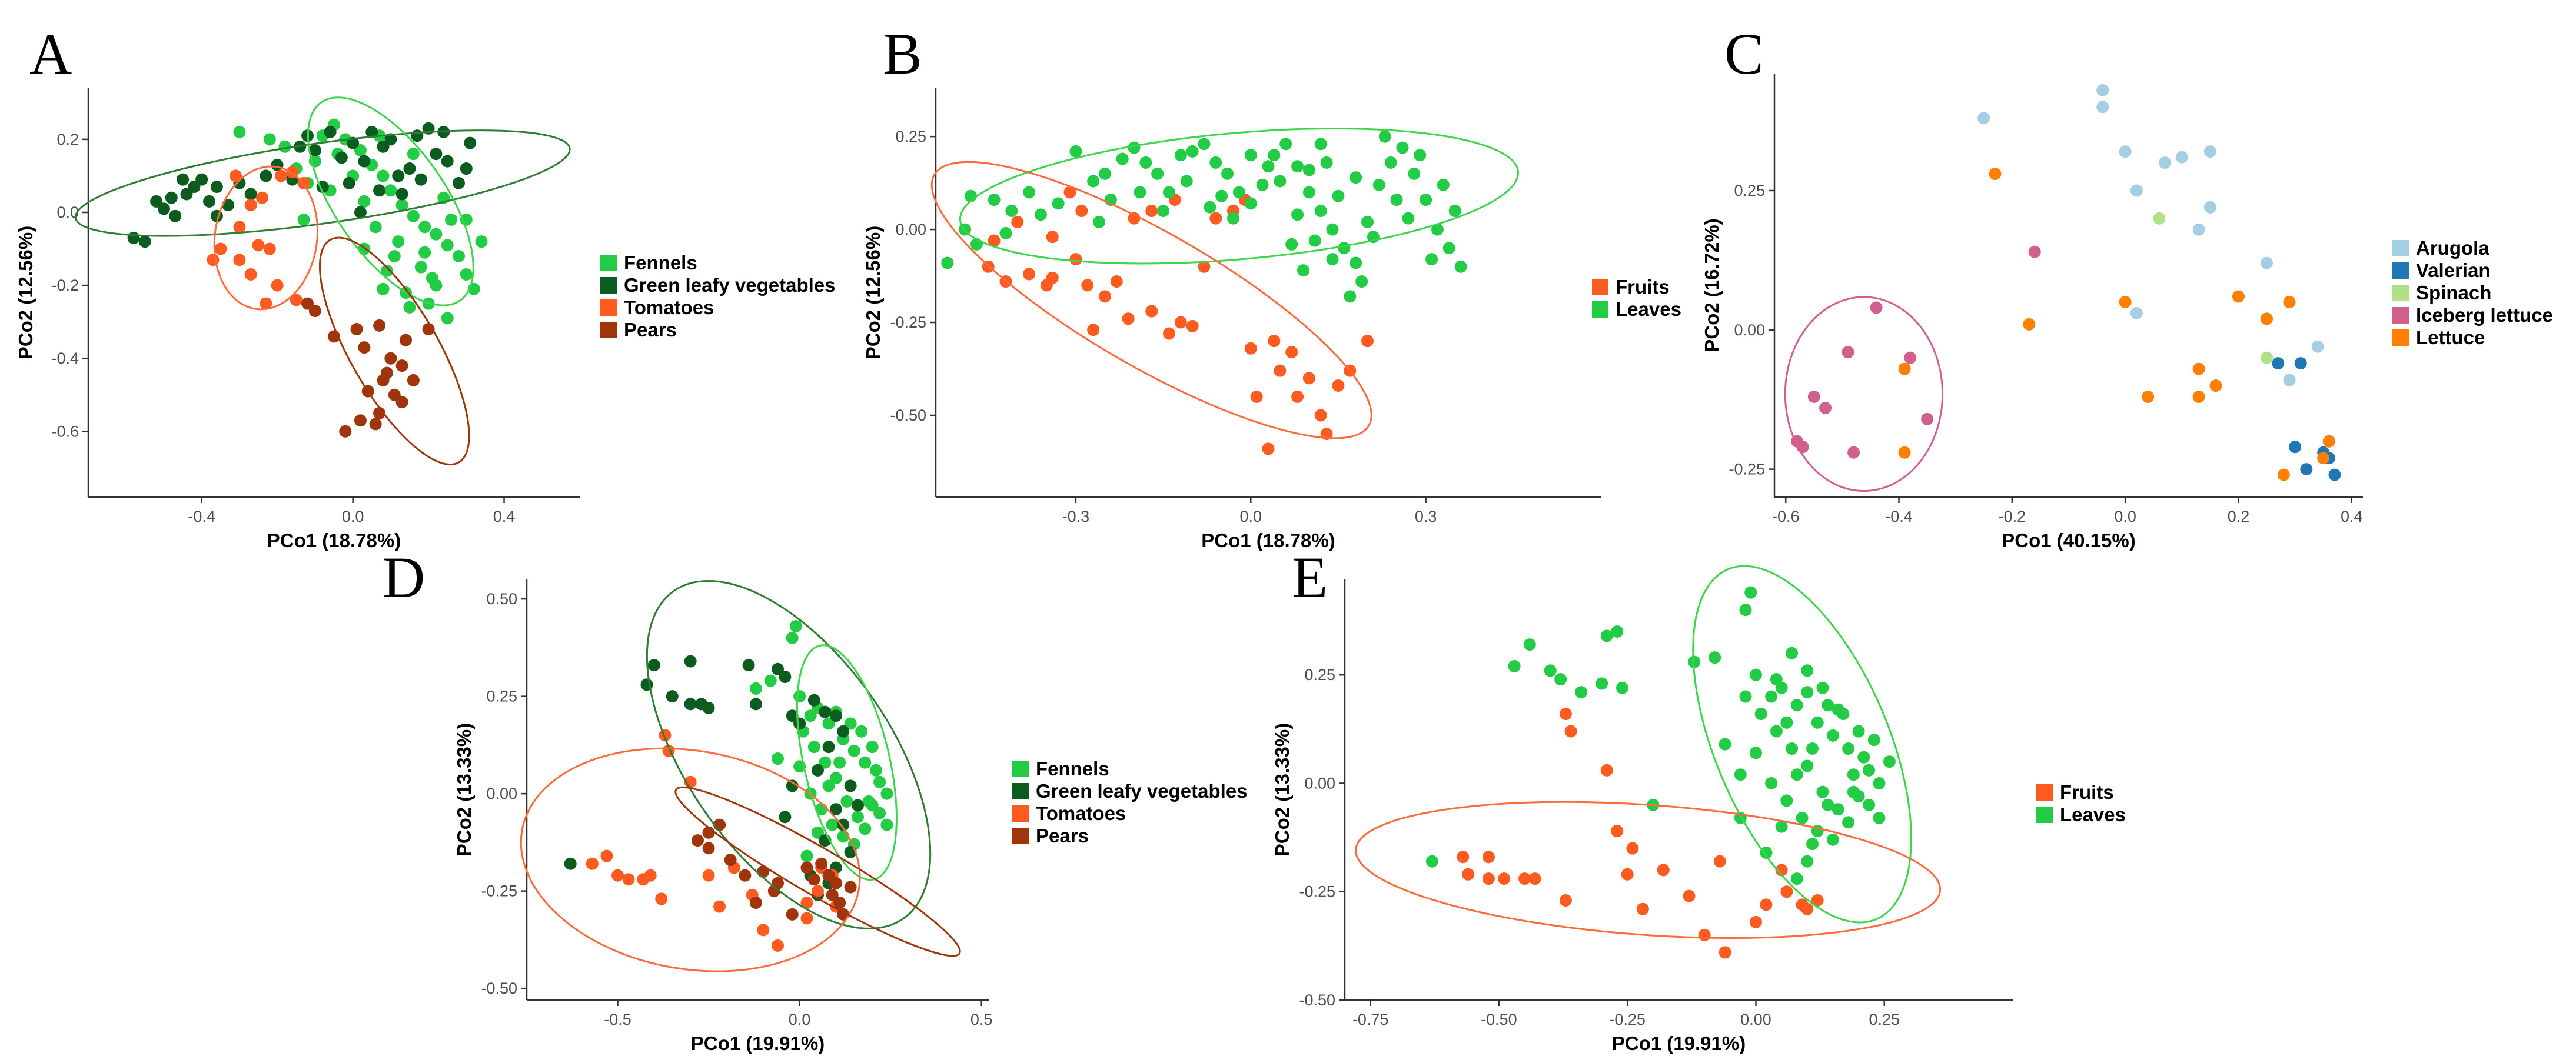 The image size is (2576, 1063). I want to click on legend-label: Pears, so click(650, 330).